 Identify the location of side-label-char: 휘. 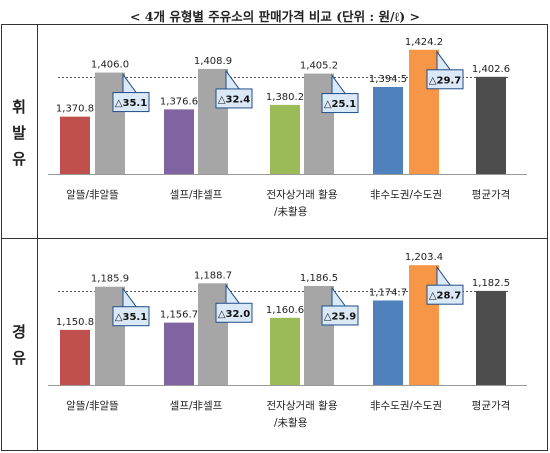
(19, 107).